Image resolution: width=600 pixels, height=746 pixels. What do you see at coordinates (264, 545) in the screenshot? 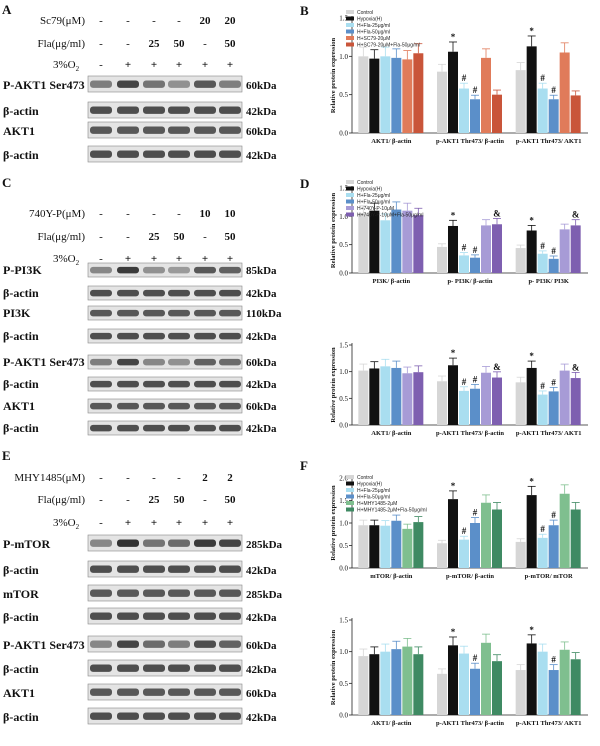
I see `blot-kda: 285kDa` at bounding box center [264, 545].